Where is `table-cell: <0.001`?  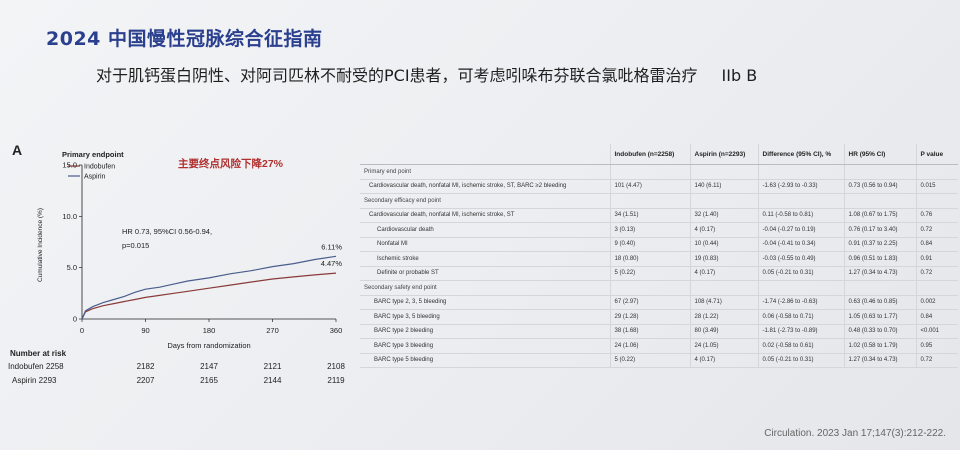
table-cell: <0.001 is located at coordinates (936, 331).